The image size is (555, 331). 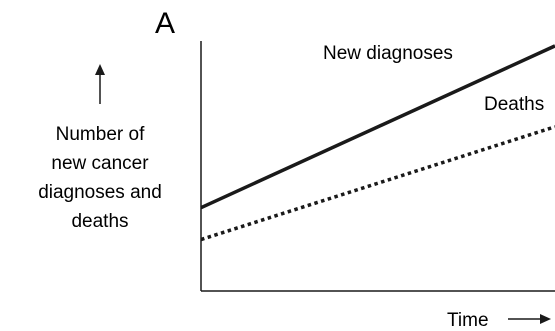 I want to click on ylabel-line-3: diagnoses and, so click(x=100, y=192).